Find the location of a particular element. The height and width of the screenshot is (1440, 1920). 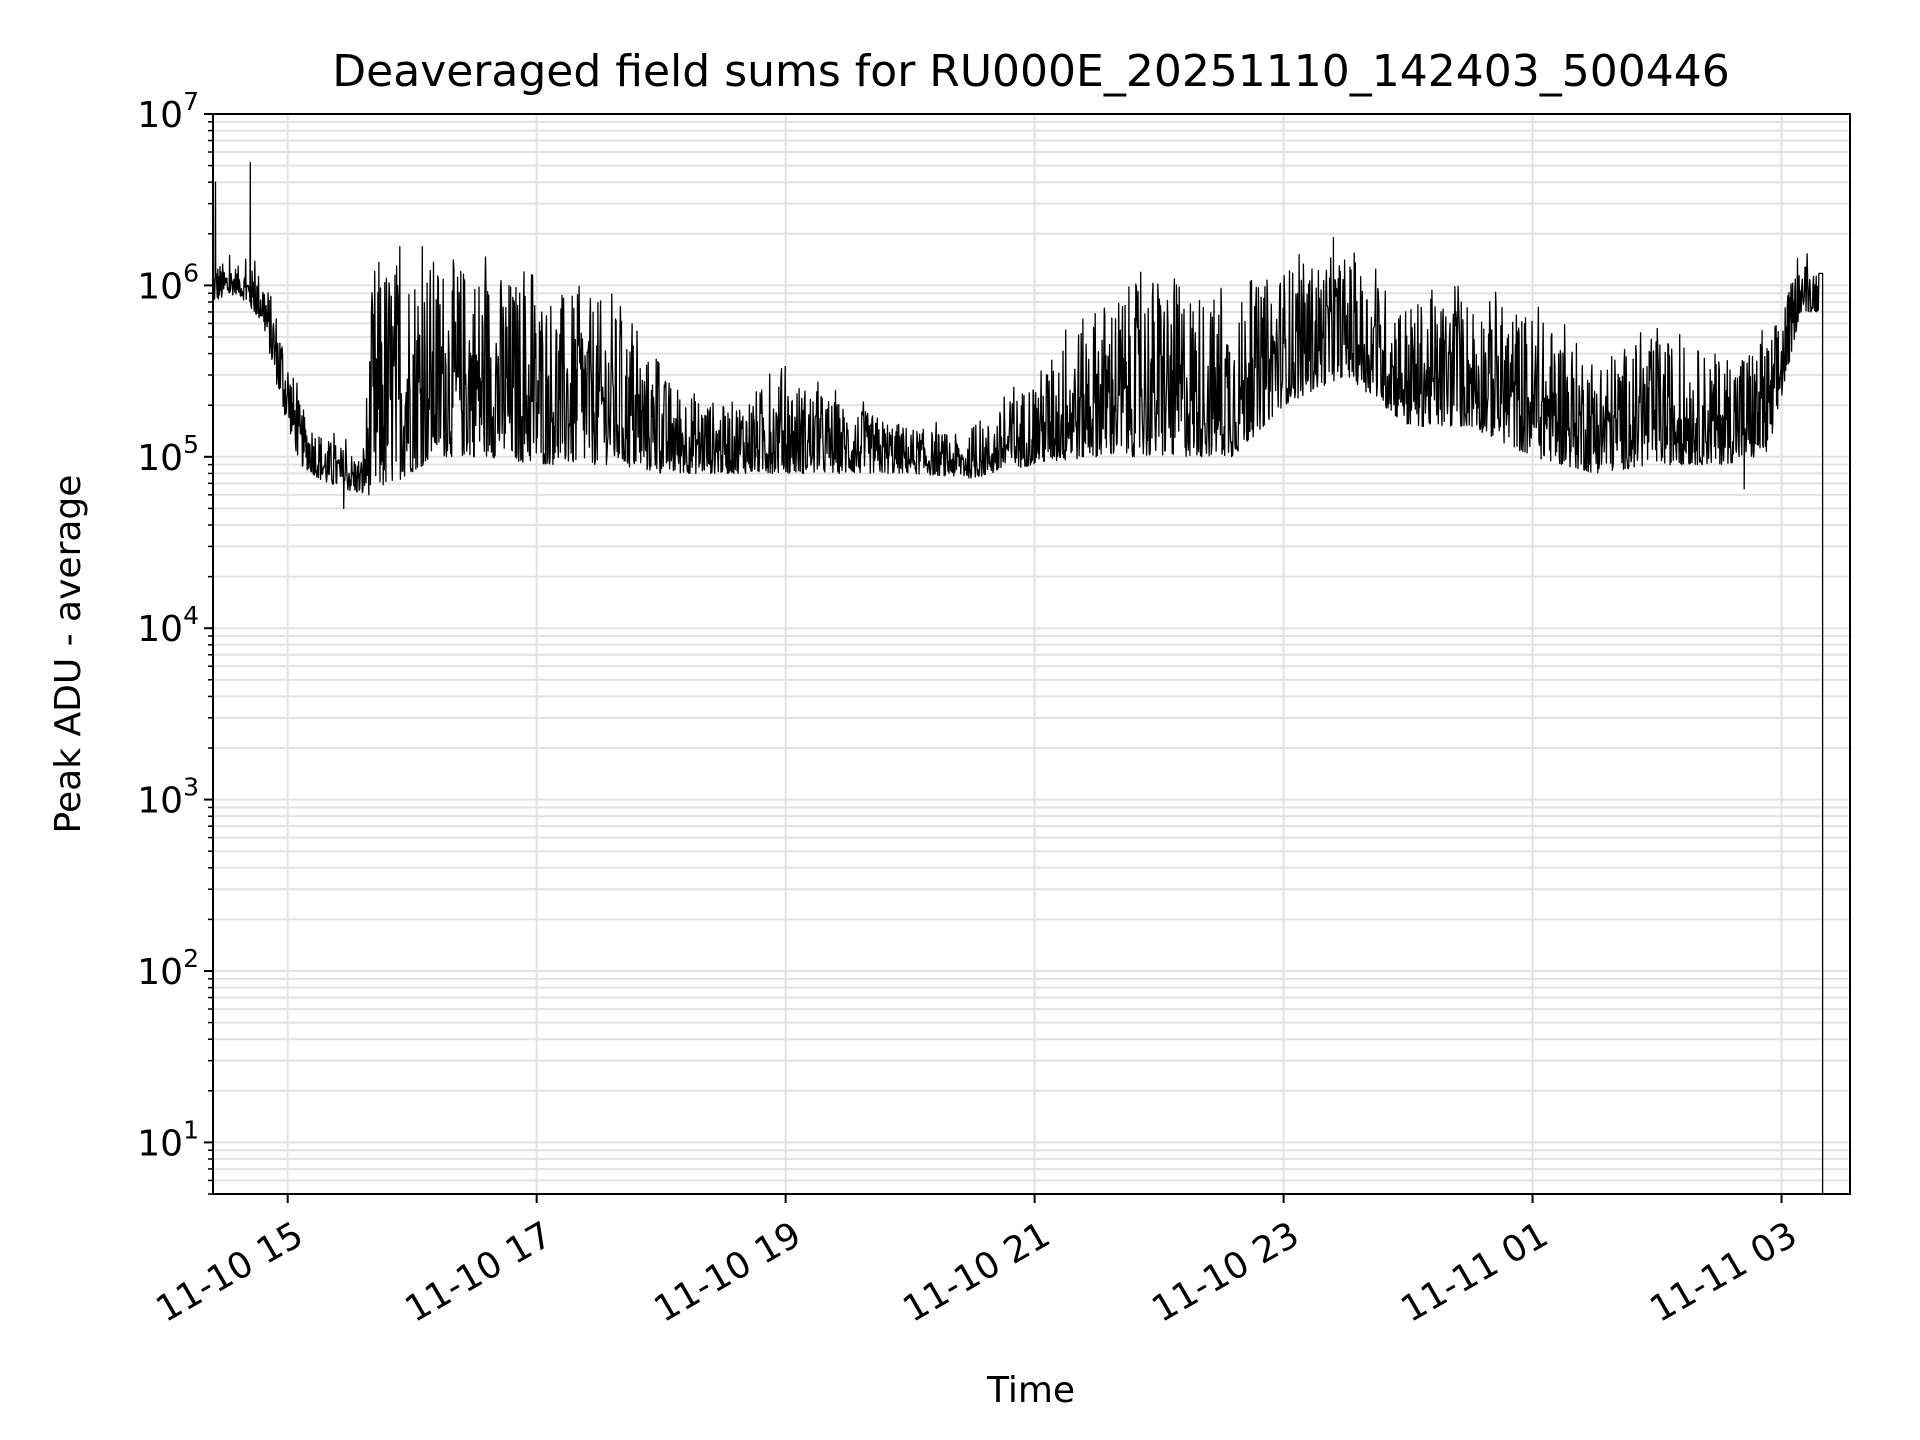

y-tick-label: 10⁶ is located at coordinates (168, 282).